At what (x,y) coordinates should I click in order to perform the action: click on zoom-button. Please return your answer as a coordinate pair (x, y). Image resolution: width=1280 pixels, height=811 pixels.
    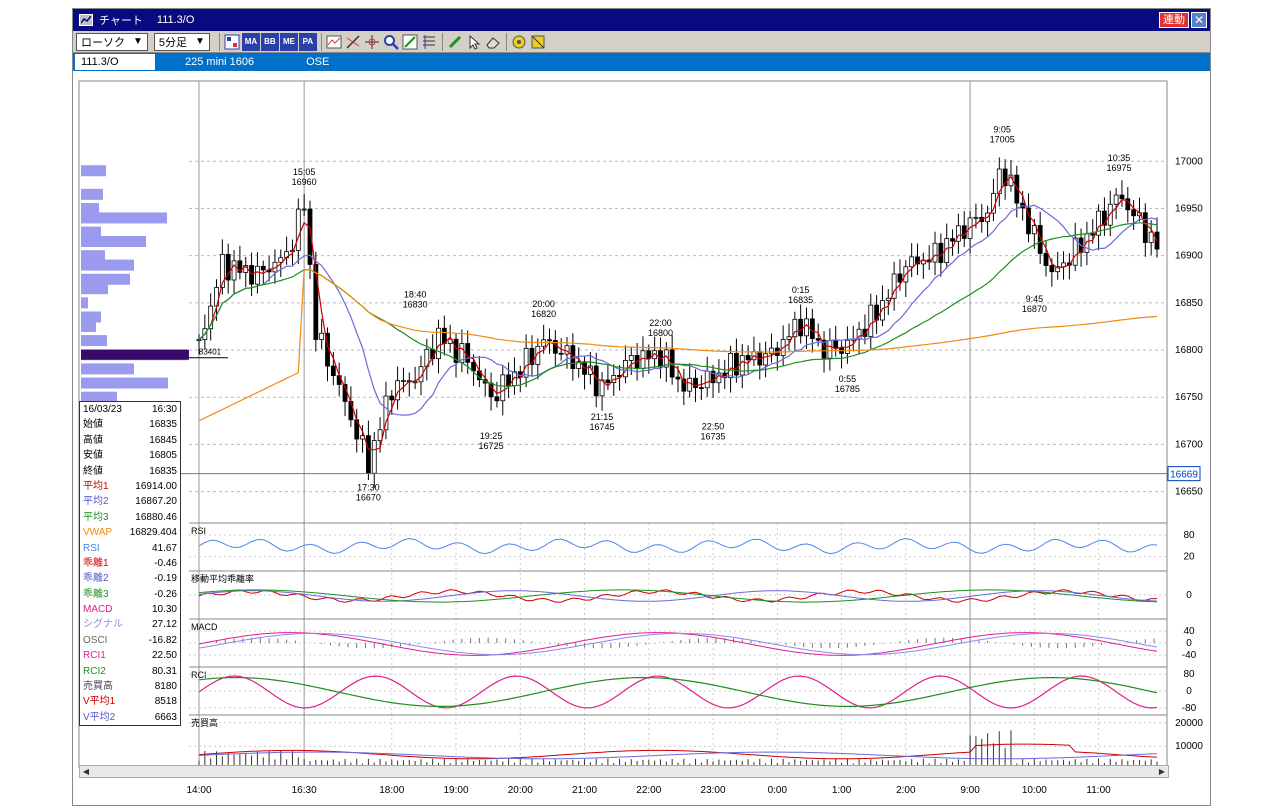
    Looking at the image, I should click on (391, 42).